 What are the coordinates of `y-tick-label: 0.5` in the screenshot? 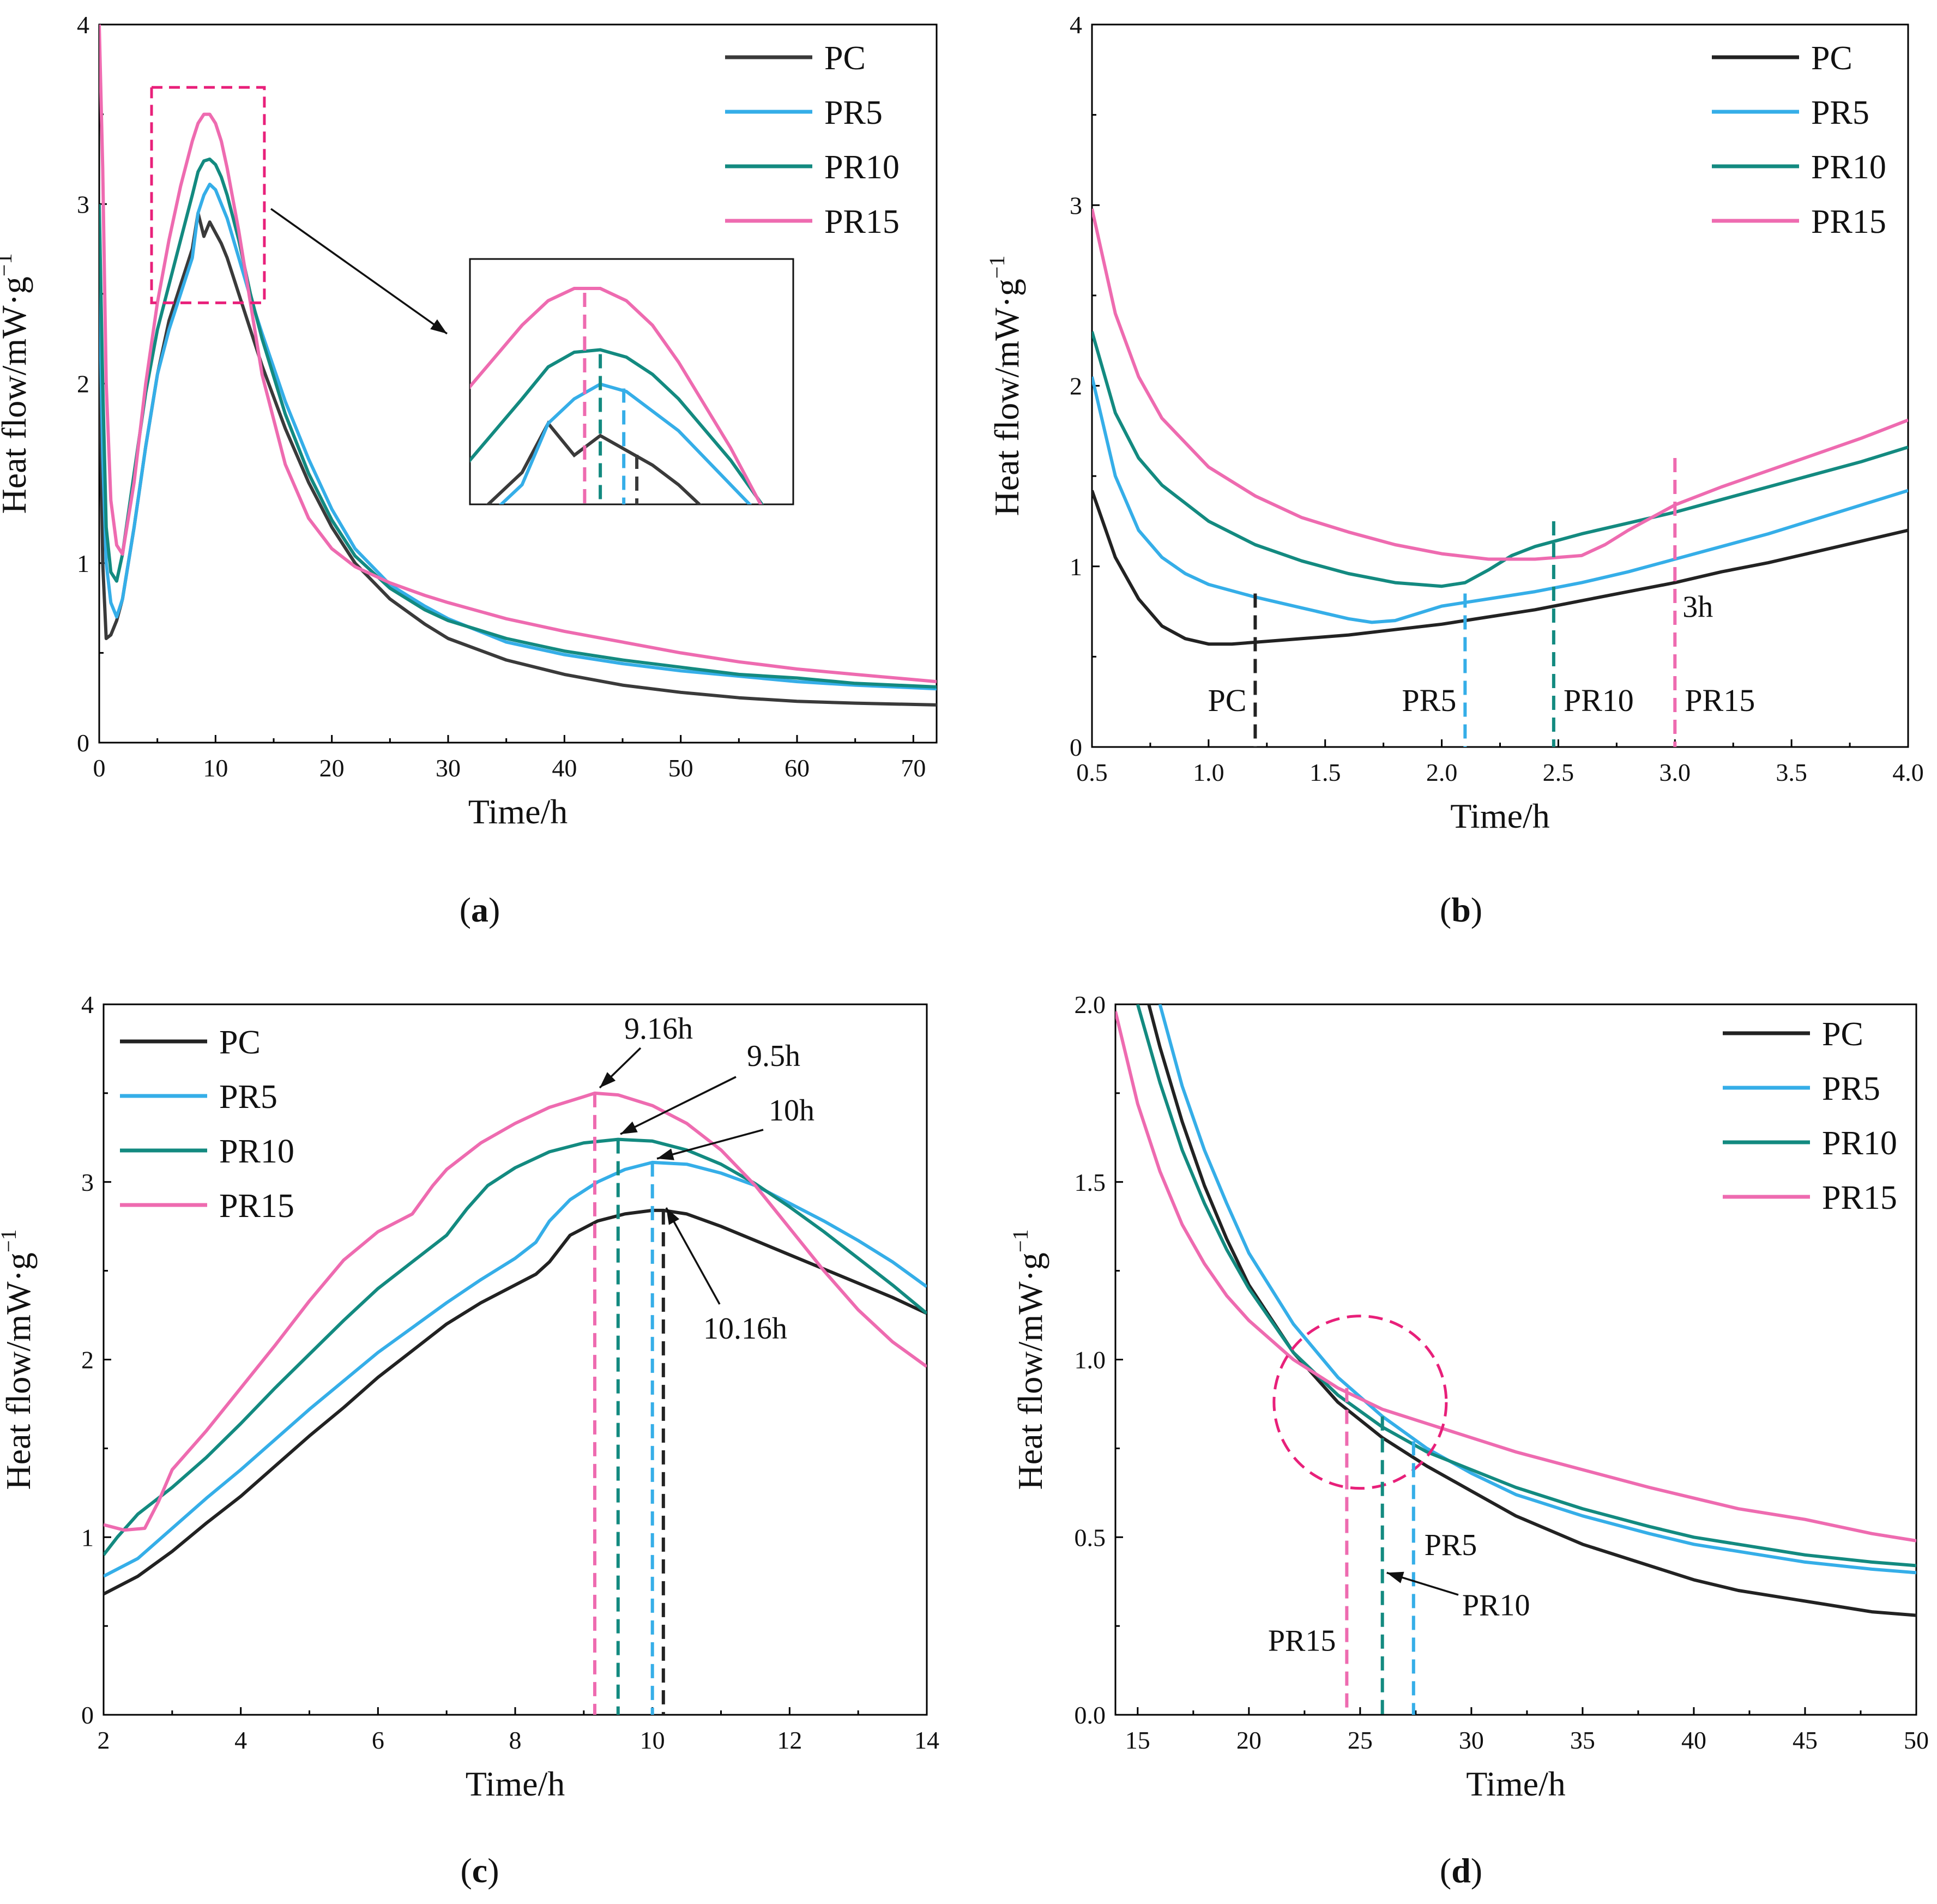 It's located at (1090, 1537).